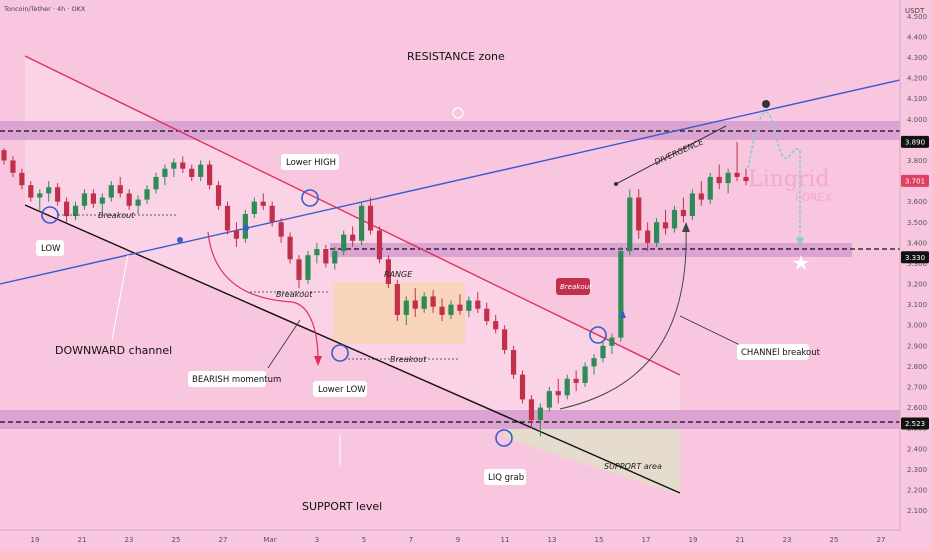  Describe the element at coordinates (800, 242) in the screenshot. I see `projection-arrow-icon` at that location.